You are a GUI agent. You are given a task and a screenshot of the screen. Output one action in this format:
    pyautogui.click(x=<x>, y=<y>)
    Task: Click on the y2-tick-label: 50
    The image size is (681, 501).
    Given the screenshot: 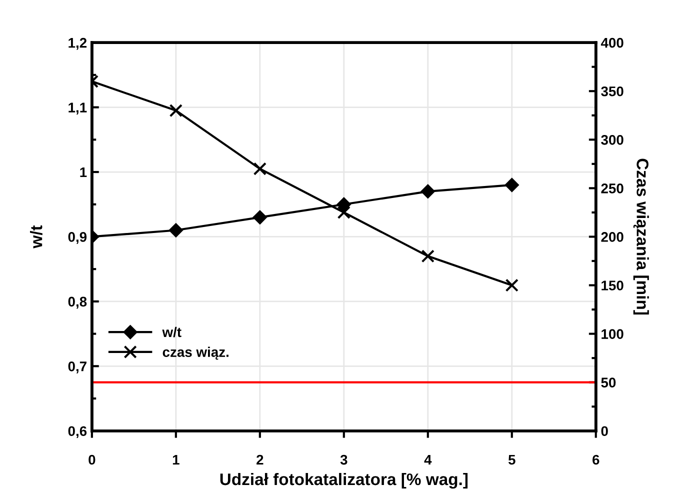 What is the action you would take?
    pyautogui.click(x=608, y=383)
    